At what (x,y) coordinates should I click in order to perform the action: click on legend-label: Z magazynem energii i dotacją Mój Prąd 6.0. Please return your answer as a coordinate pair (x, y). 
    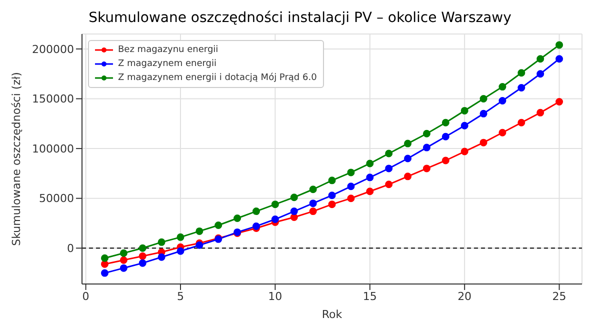
    Looking at the image, I should click on (217, 78).